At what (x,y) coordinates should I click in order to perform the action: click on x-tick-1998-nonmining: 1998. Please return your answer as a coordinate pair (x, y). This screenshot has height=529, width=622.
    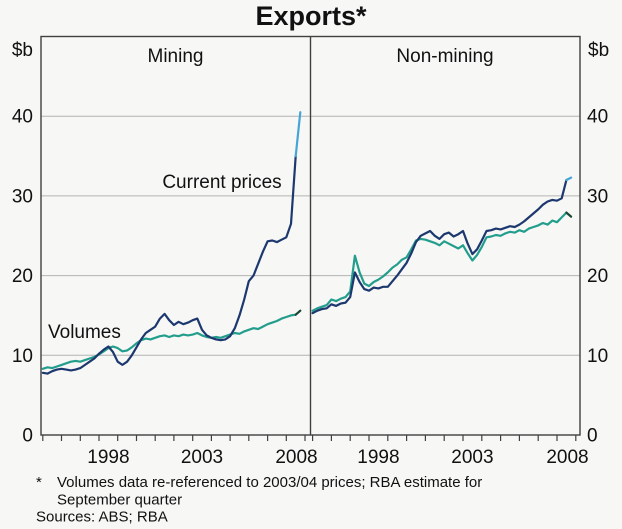
    Looking at the image, I should click on (378, 457).